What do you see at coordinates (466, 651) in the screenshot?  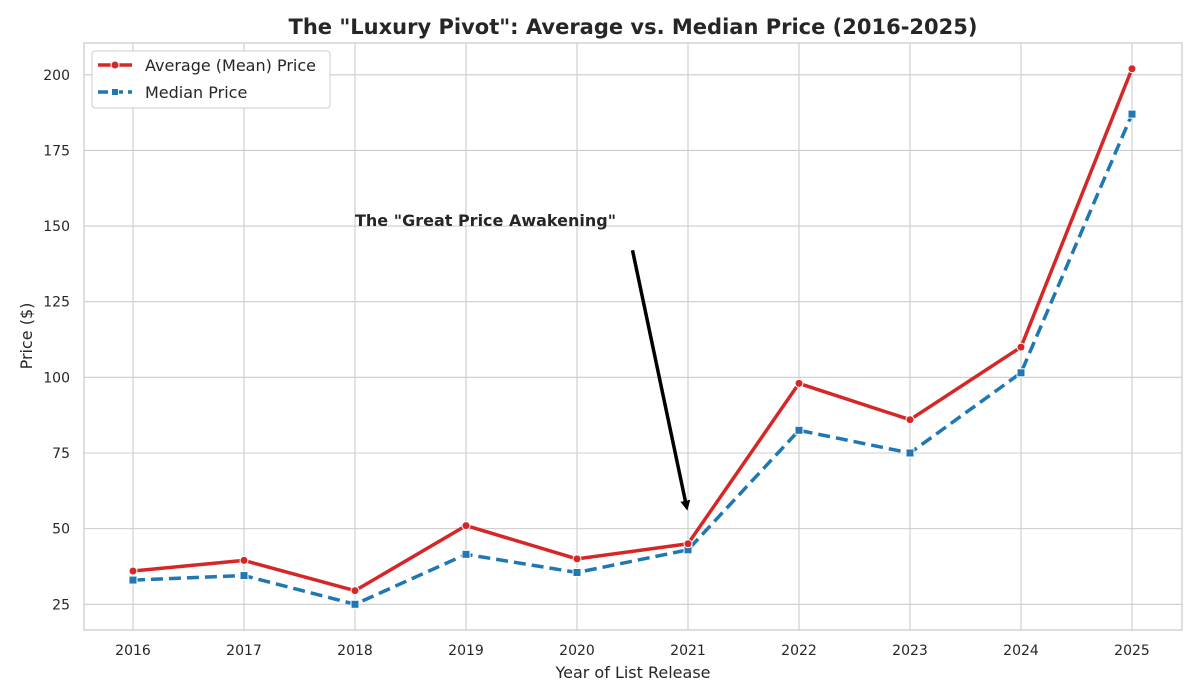 I see `x-tick-label: 2019` at bounding box center [466, 651].